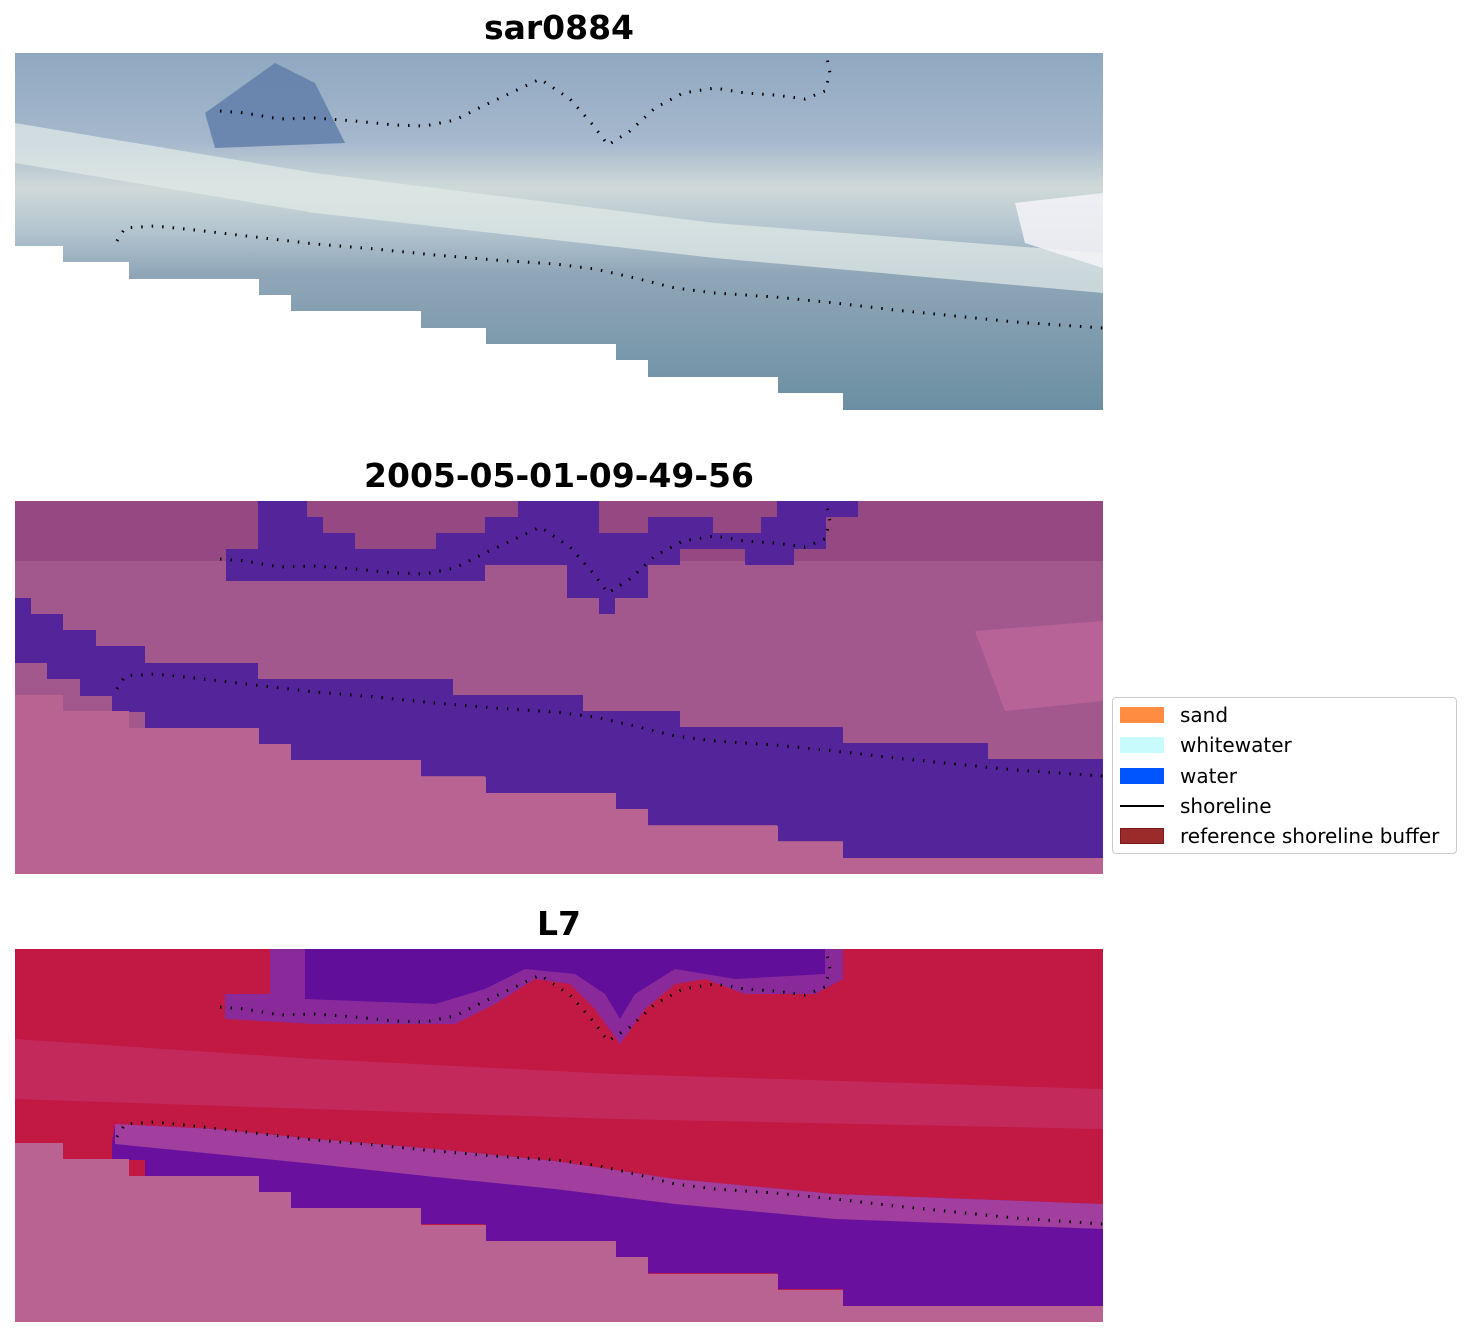  What do you see at coordinates (1142, 776) in the screenshot?
I see `water-swatch` at bounding box center [1142, 776].